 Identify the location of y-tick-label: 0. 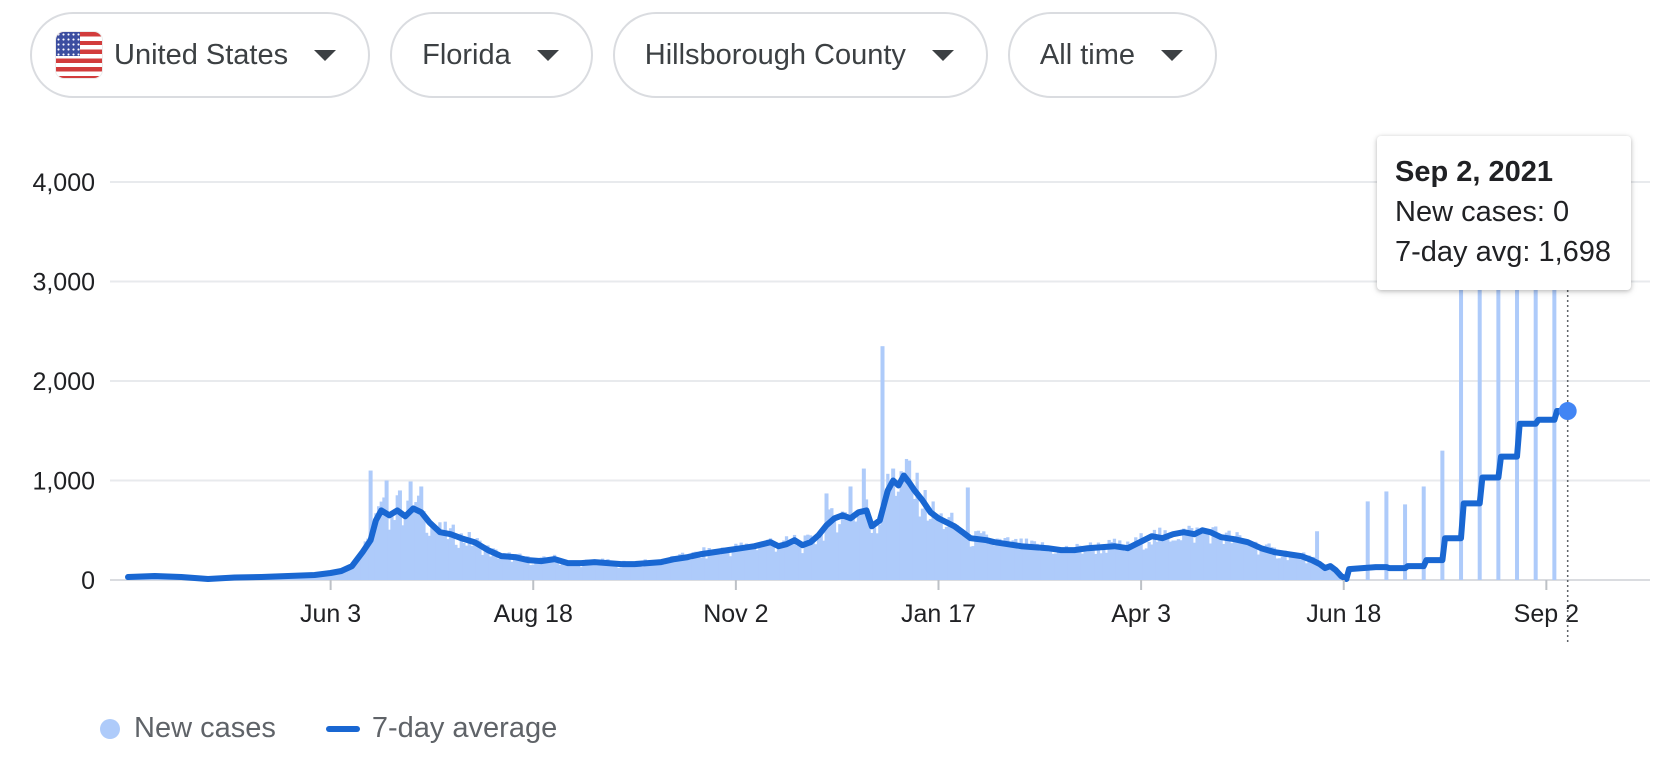
(88, 581).